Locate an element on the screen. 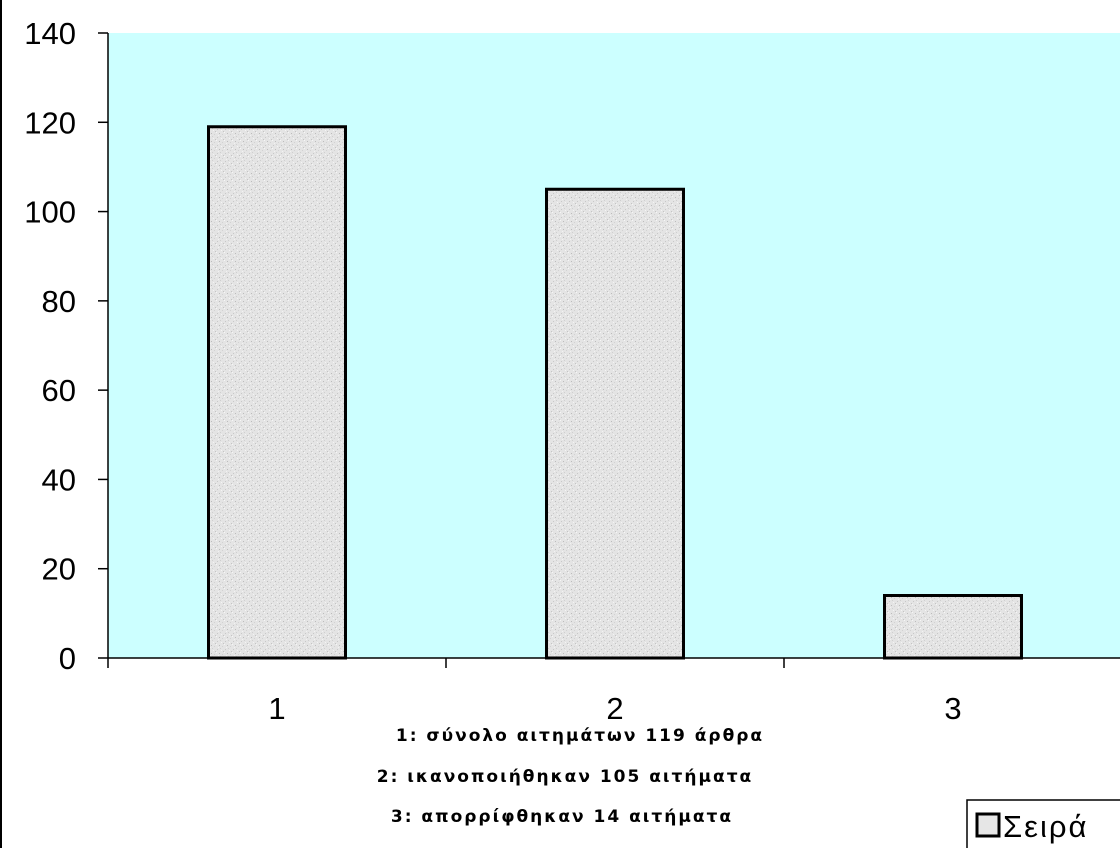 The width and height of the screenshot is (1120, 848). x-tick-label: 2 is located at coordinates (614, 708).